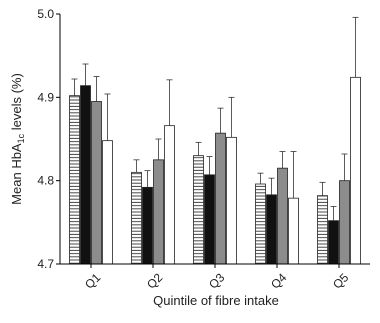 This screenshot has height=323, width=380. I want to click on y-axis-title-sub: 1c, so click(21, 138).